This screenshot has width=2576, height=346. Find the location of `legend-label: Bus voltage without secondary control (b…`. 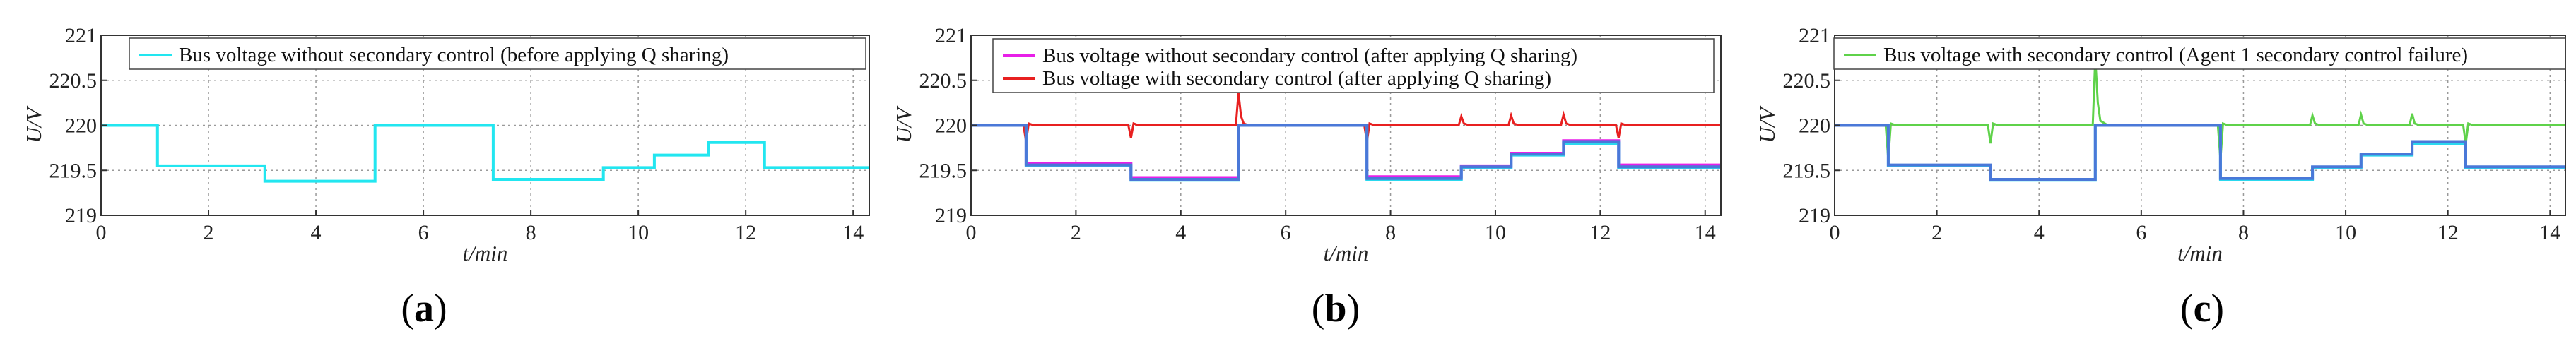

legend-label: Bus voltage without secondary control (b… is located at coordinates (454, 55).